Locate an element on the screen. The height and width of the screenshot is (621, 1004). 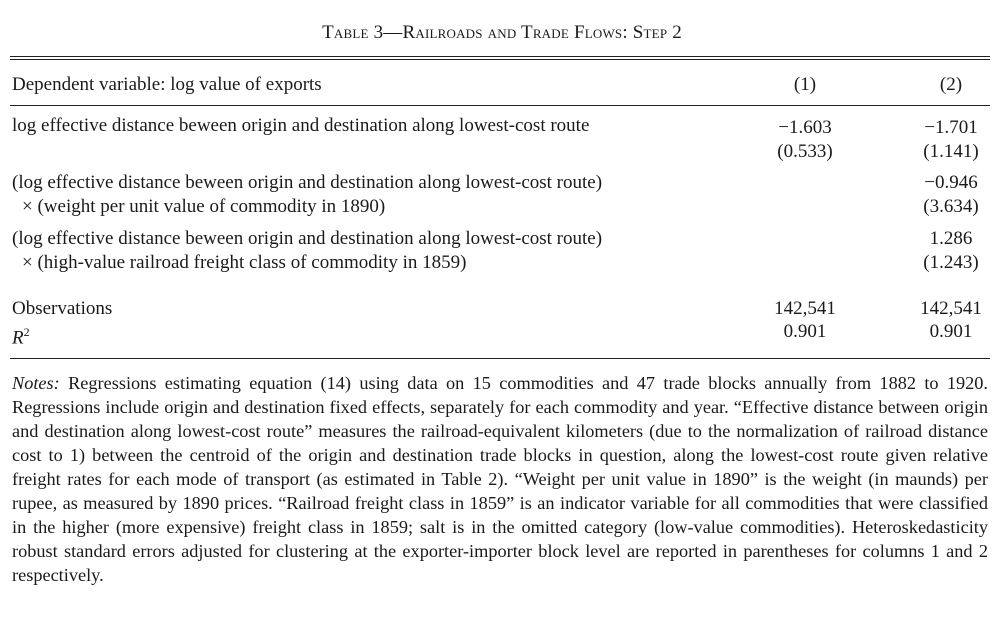
row-3-col2-coef: 1.286 is located at coordinates (951, 238).